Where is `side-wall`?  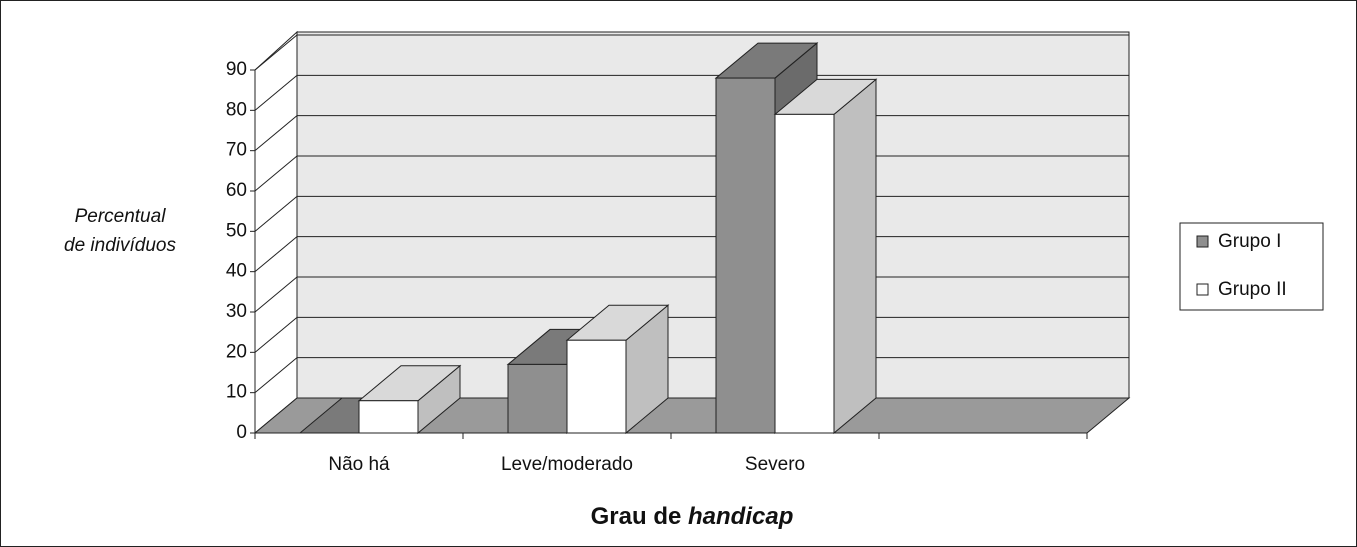 side-wall is located at coordinates (276, 232).